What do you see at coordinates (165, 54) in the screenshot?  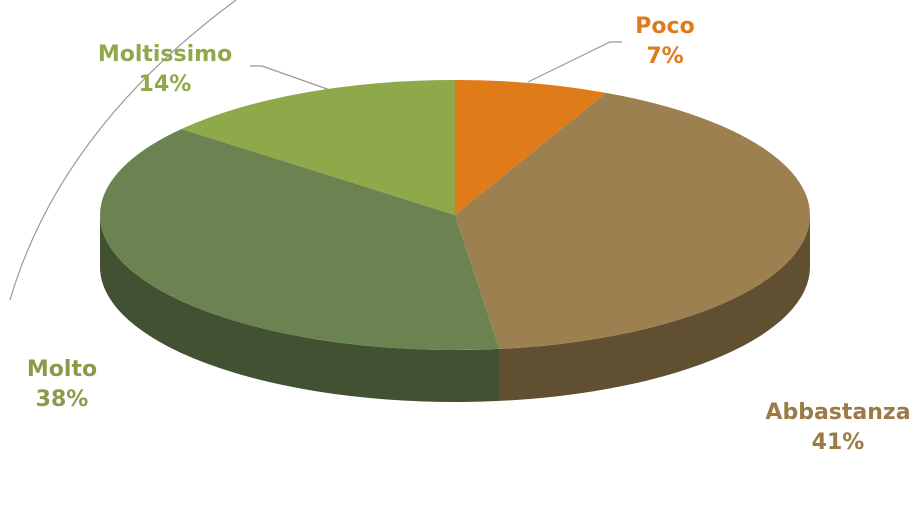 I see `label-name: Moltissimo` at bounding box center [165, 54].